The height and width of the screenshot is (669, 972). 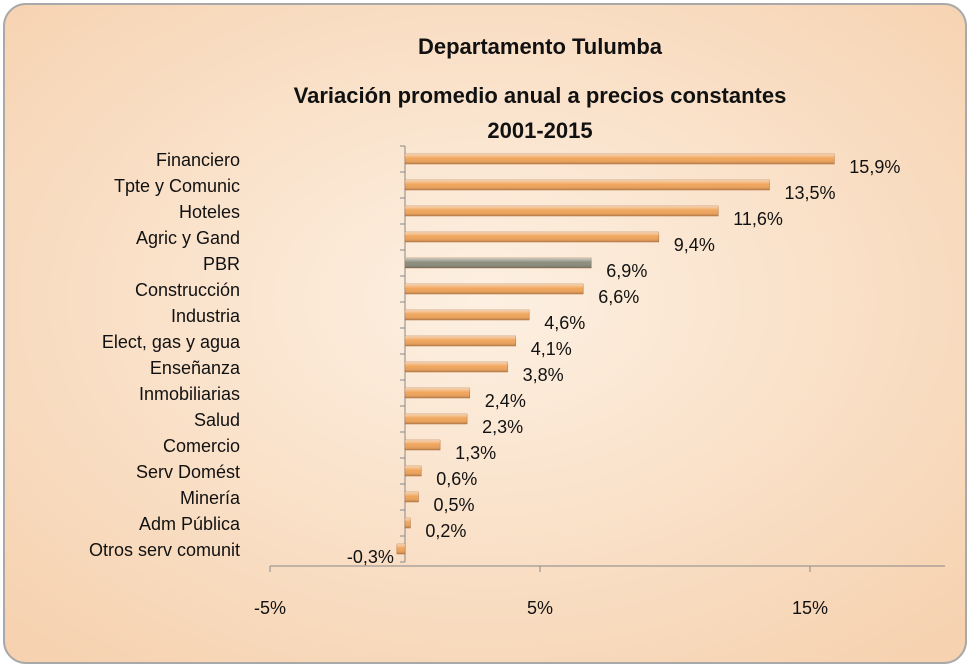 I want to click on value-label: 4,6%, so click(x=564, y=323).